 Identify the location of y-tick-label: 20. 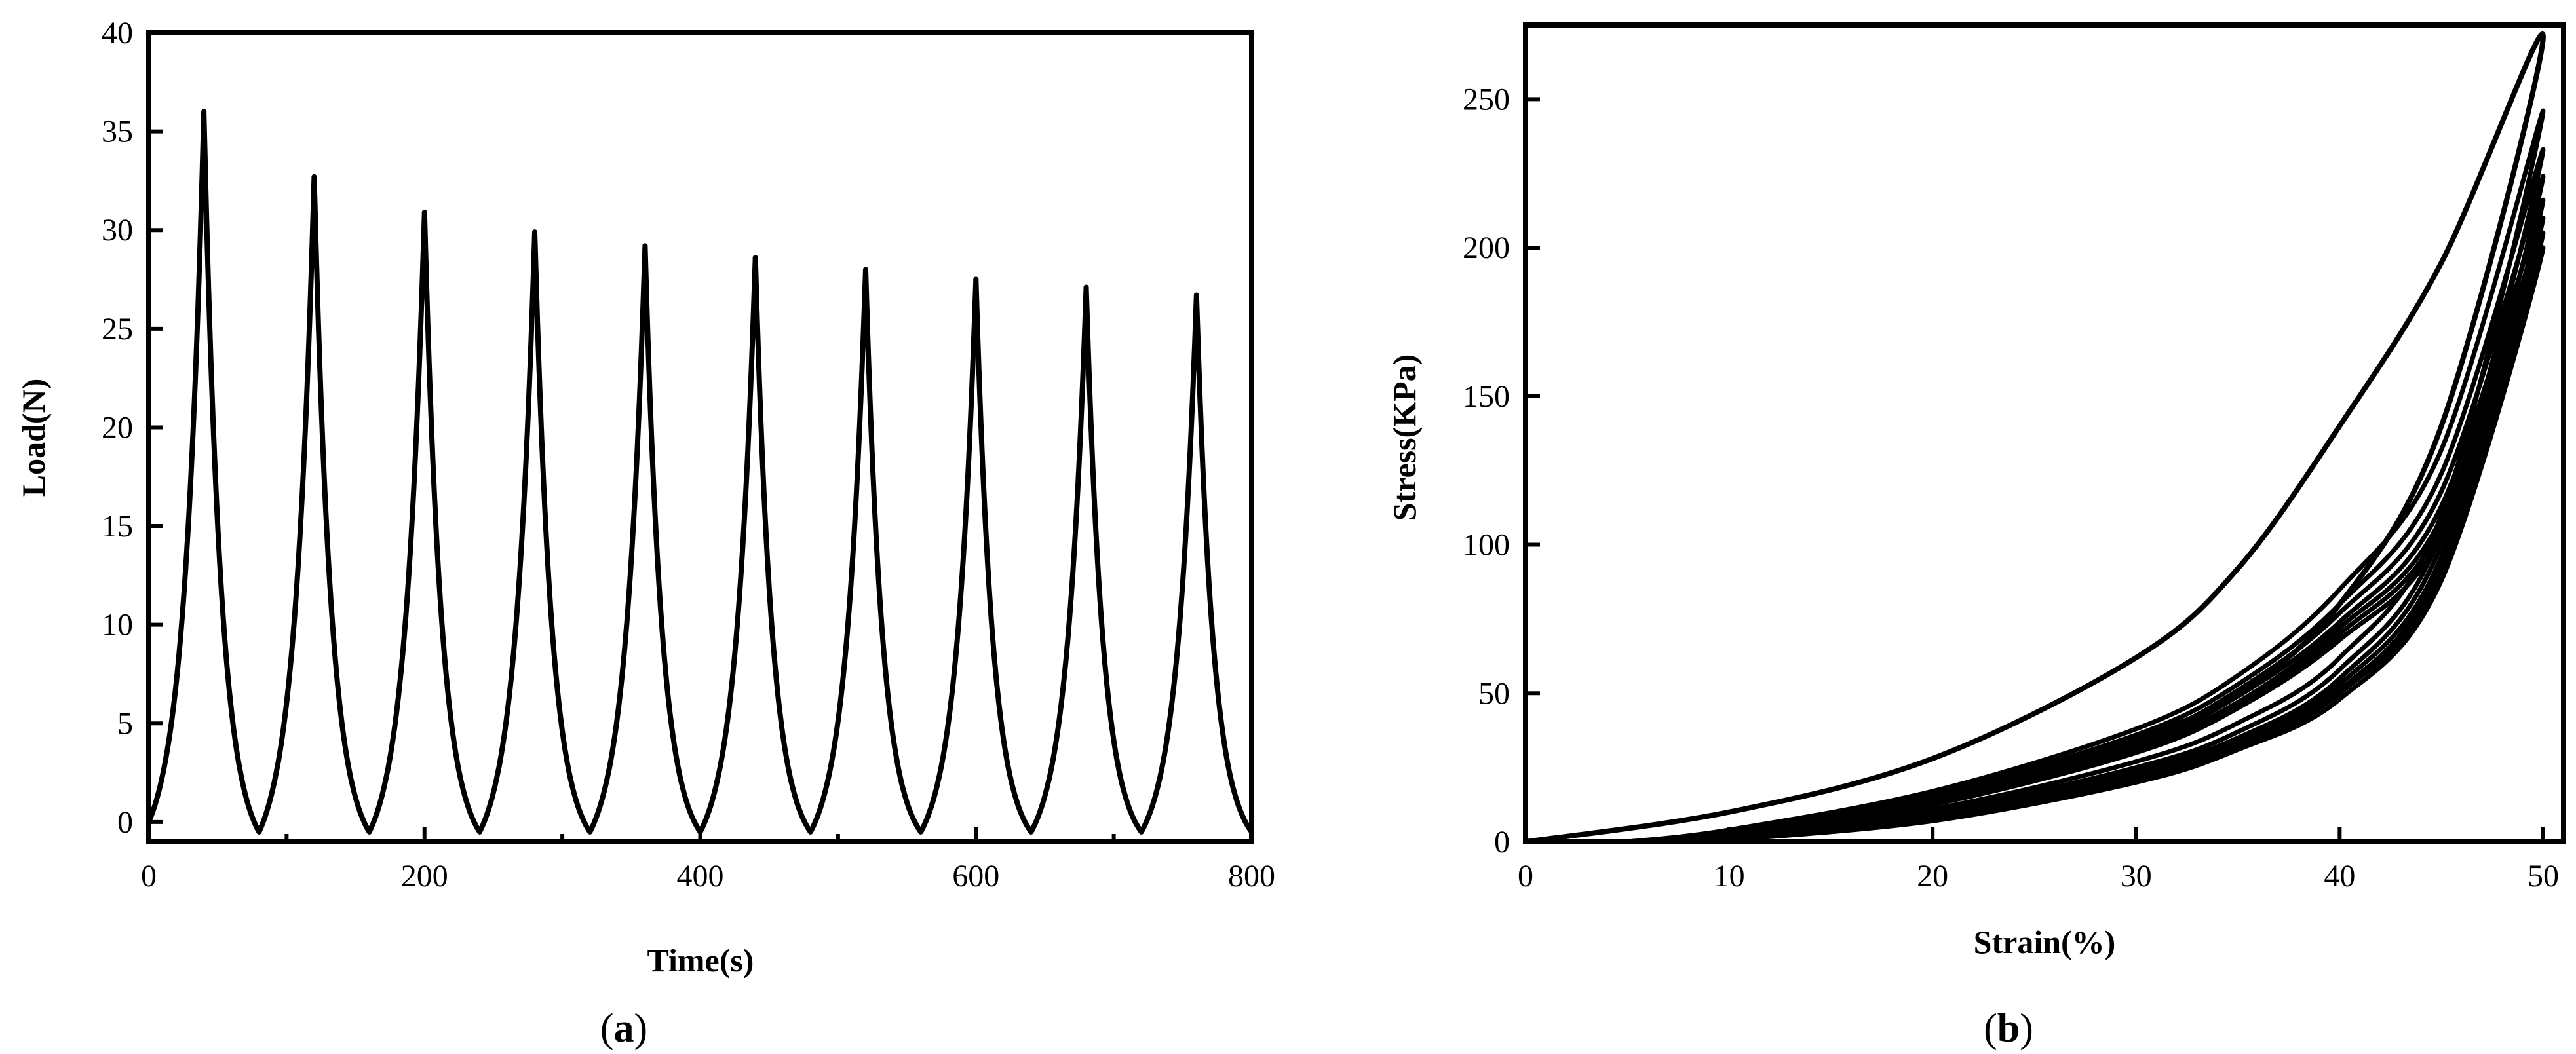
(117, 427).